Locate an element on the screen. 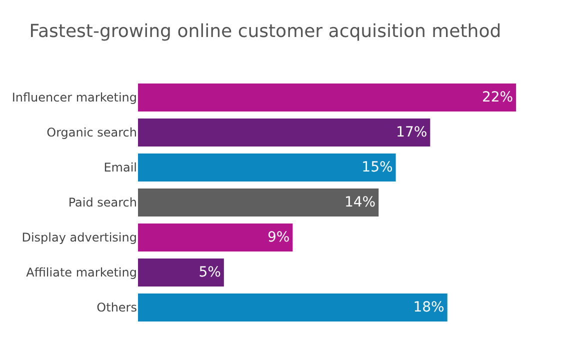  data-label: 14% is located at coordinates (360, 202).